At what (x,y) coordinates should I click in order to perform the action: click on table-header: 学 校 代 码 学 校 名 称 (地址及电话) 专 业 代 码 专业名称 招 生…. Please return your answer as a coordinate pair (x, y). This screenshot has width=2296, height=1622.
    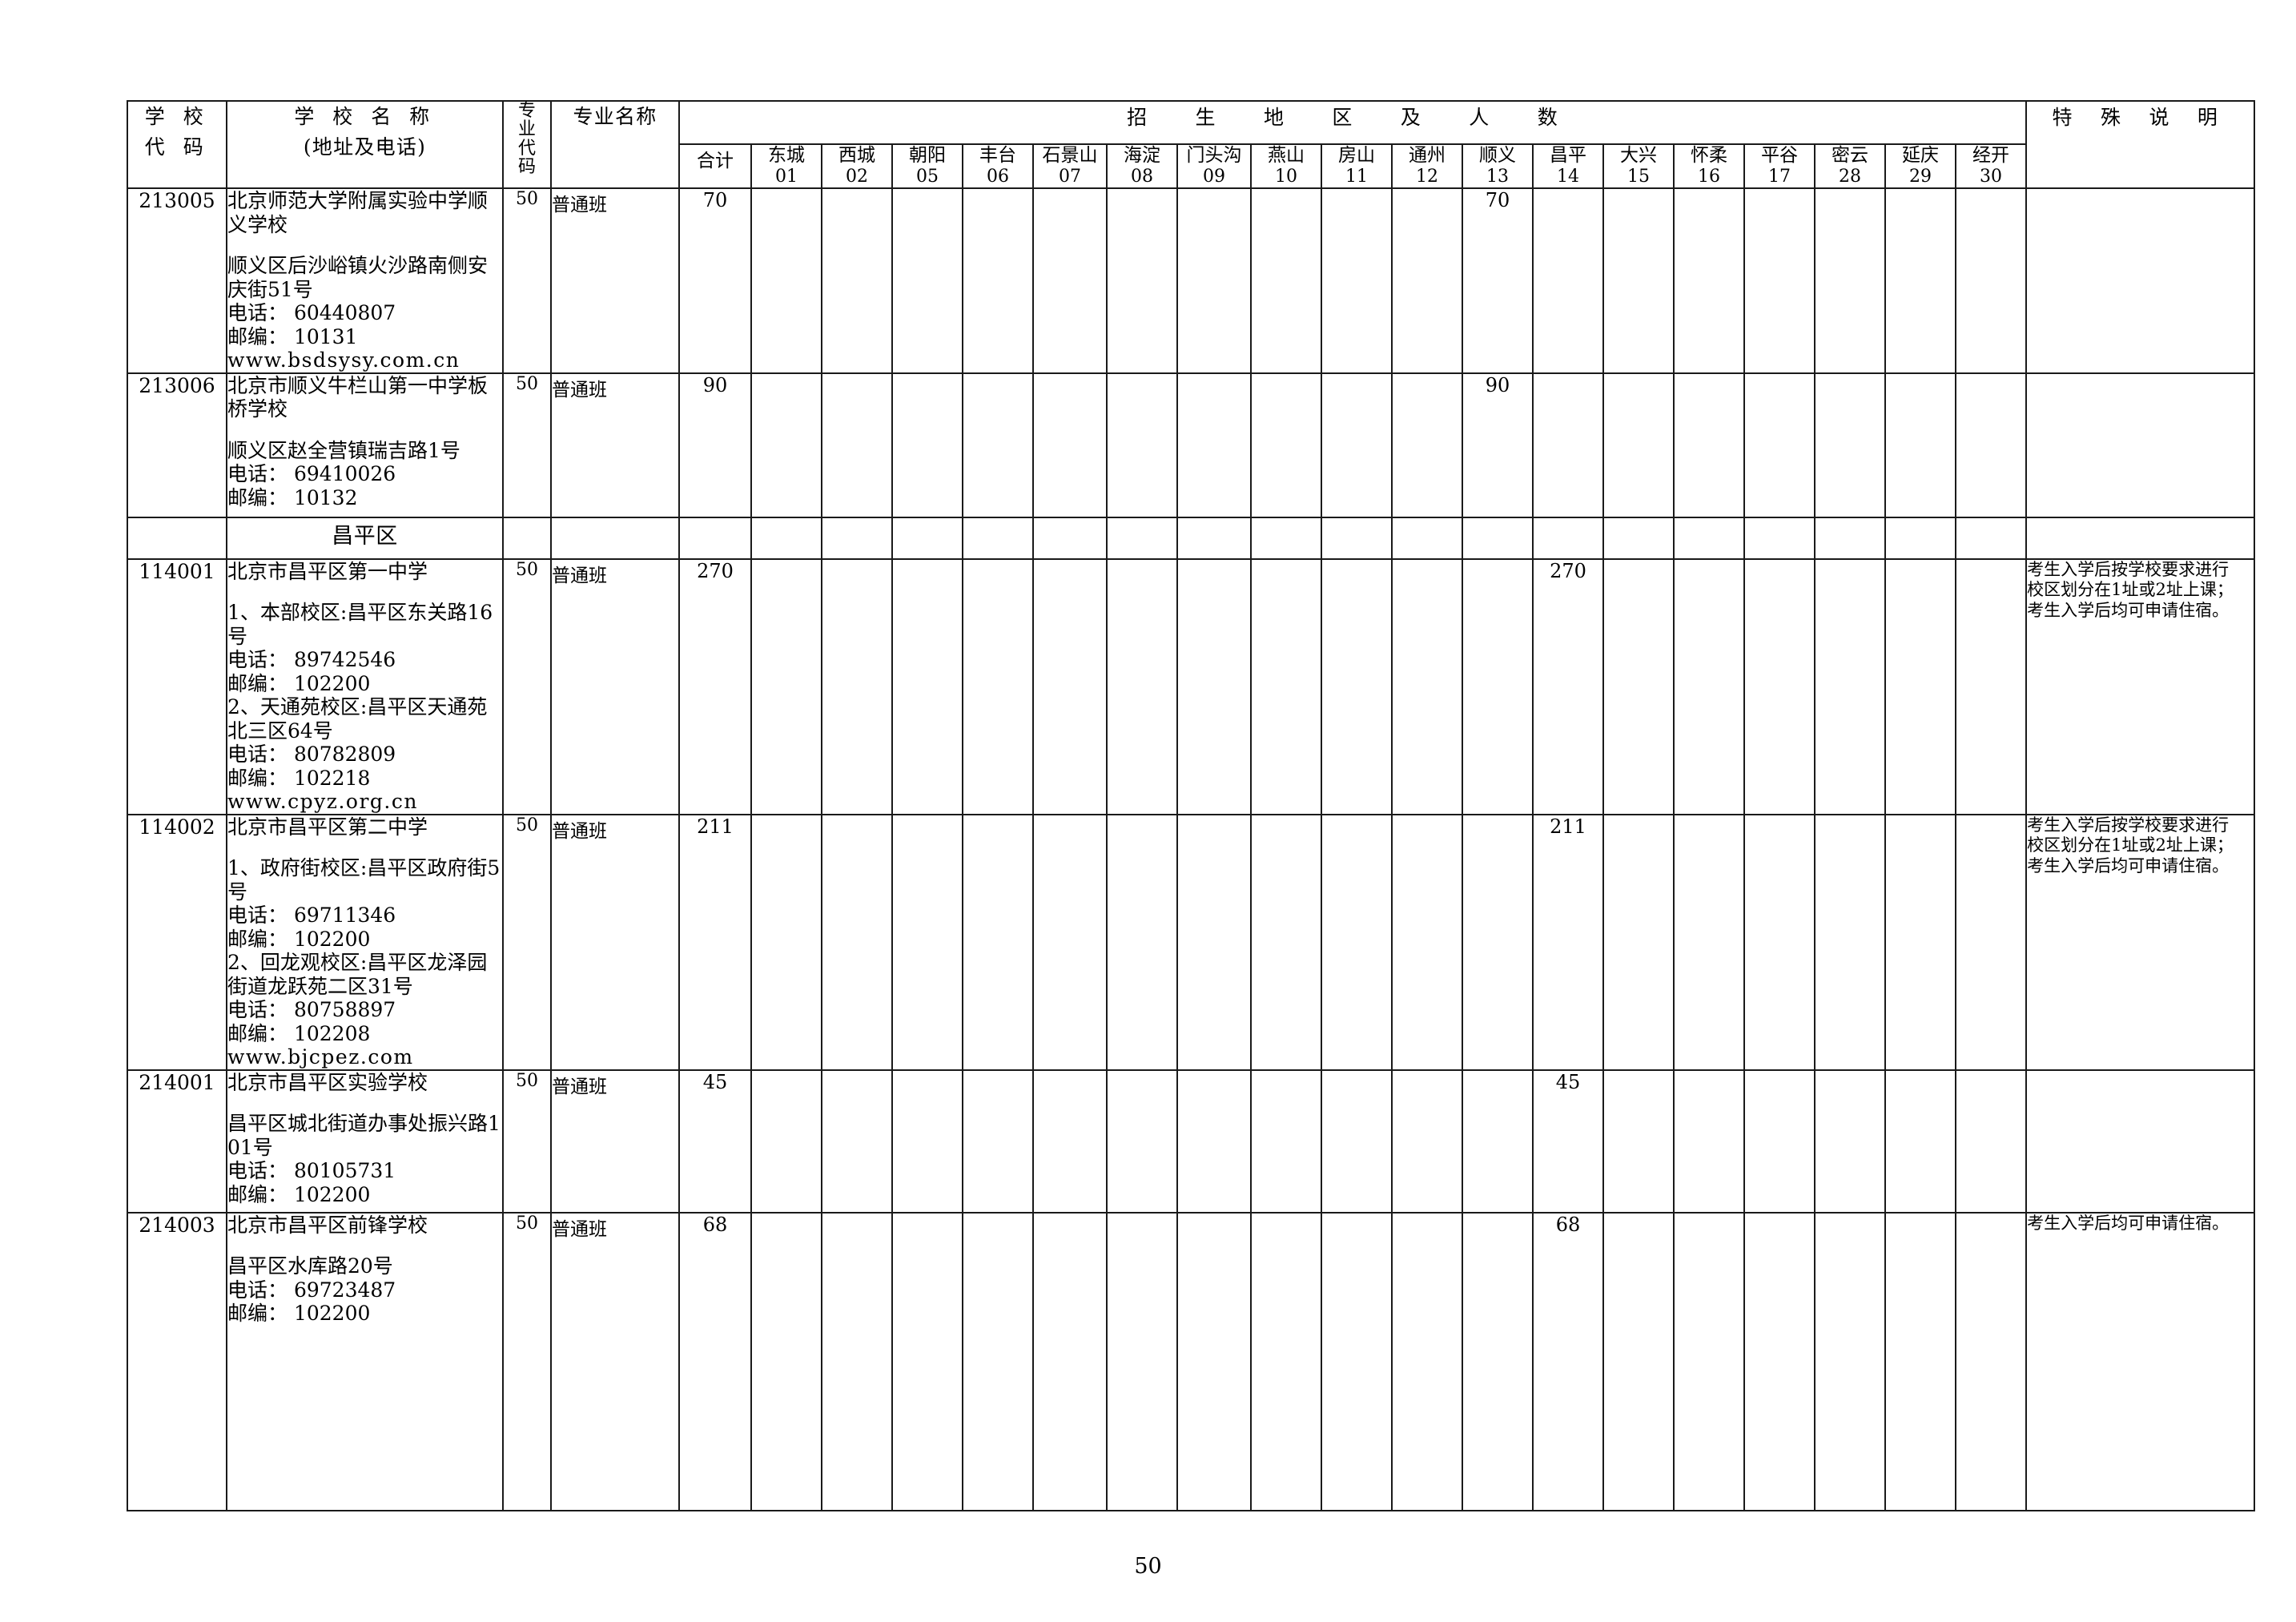
    Looking at the image, I should click on (1191, 144).